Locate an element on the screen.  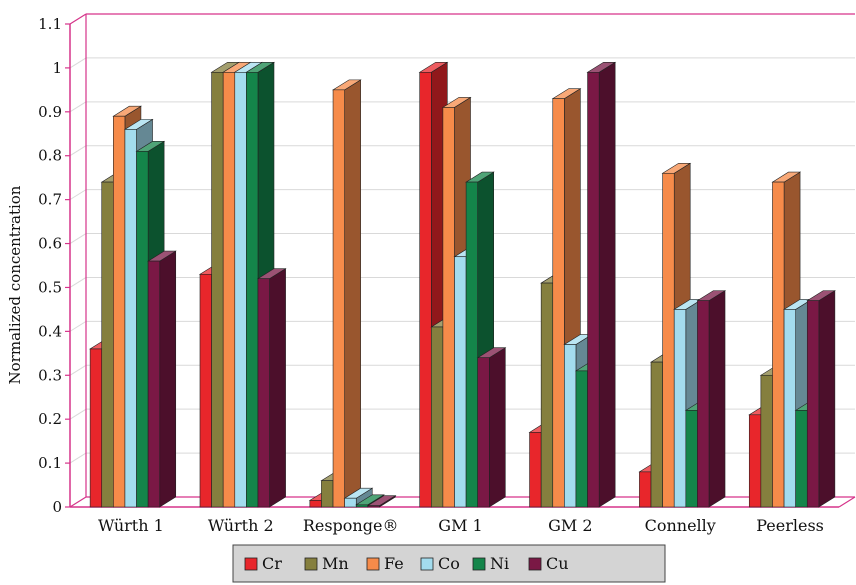
legend-item: Ni is located at coordinates (490, 563).